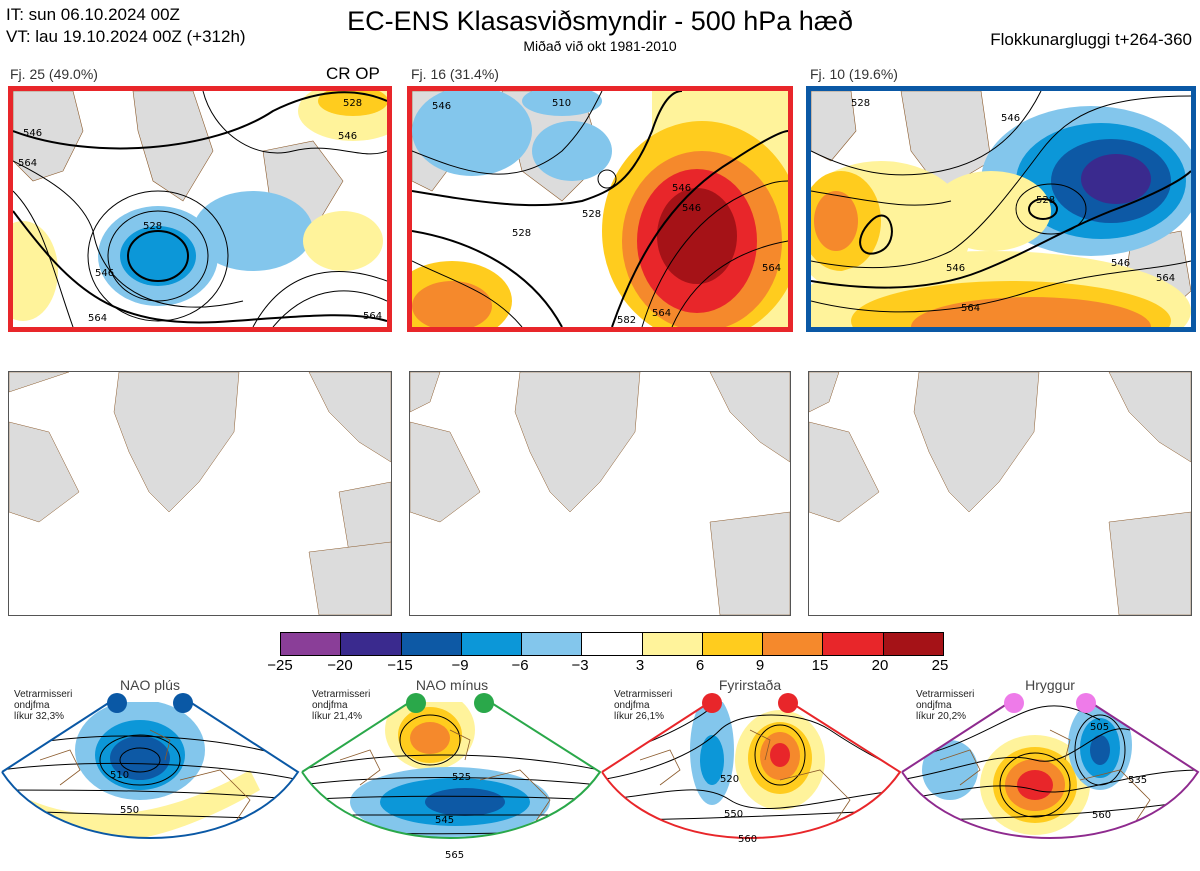 This screenshot has height=871, width=1200. What do you see at coordinates (460, 665) in the screenshot?
I see `colorbar-tick: −9` at bounding box center [460, 665].